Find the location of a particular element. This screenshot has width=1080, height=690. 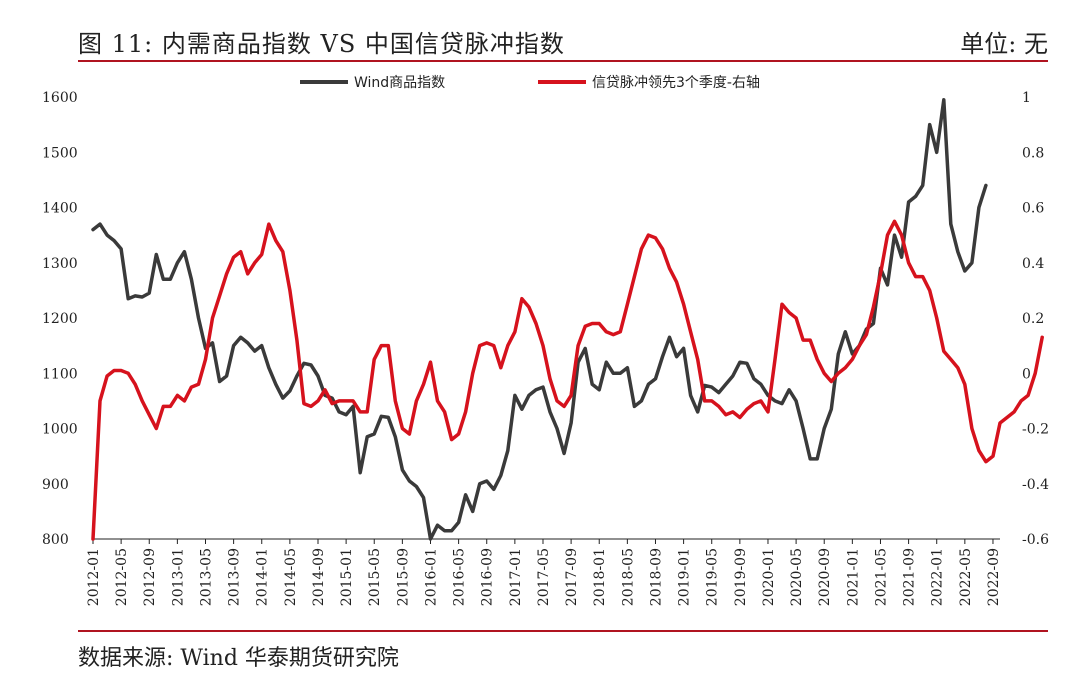

x-tick-label: 2018-05 is located at coordinates (628, 577).